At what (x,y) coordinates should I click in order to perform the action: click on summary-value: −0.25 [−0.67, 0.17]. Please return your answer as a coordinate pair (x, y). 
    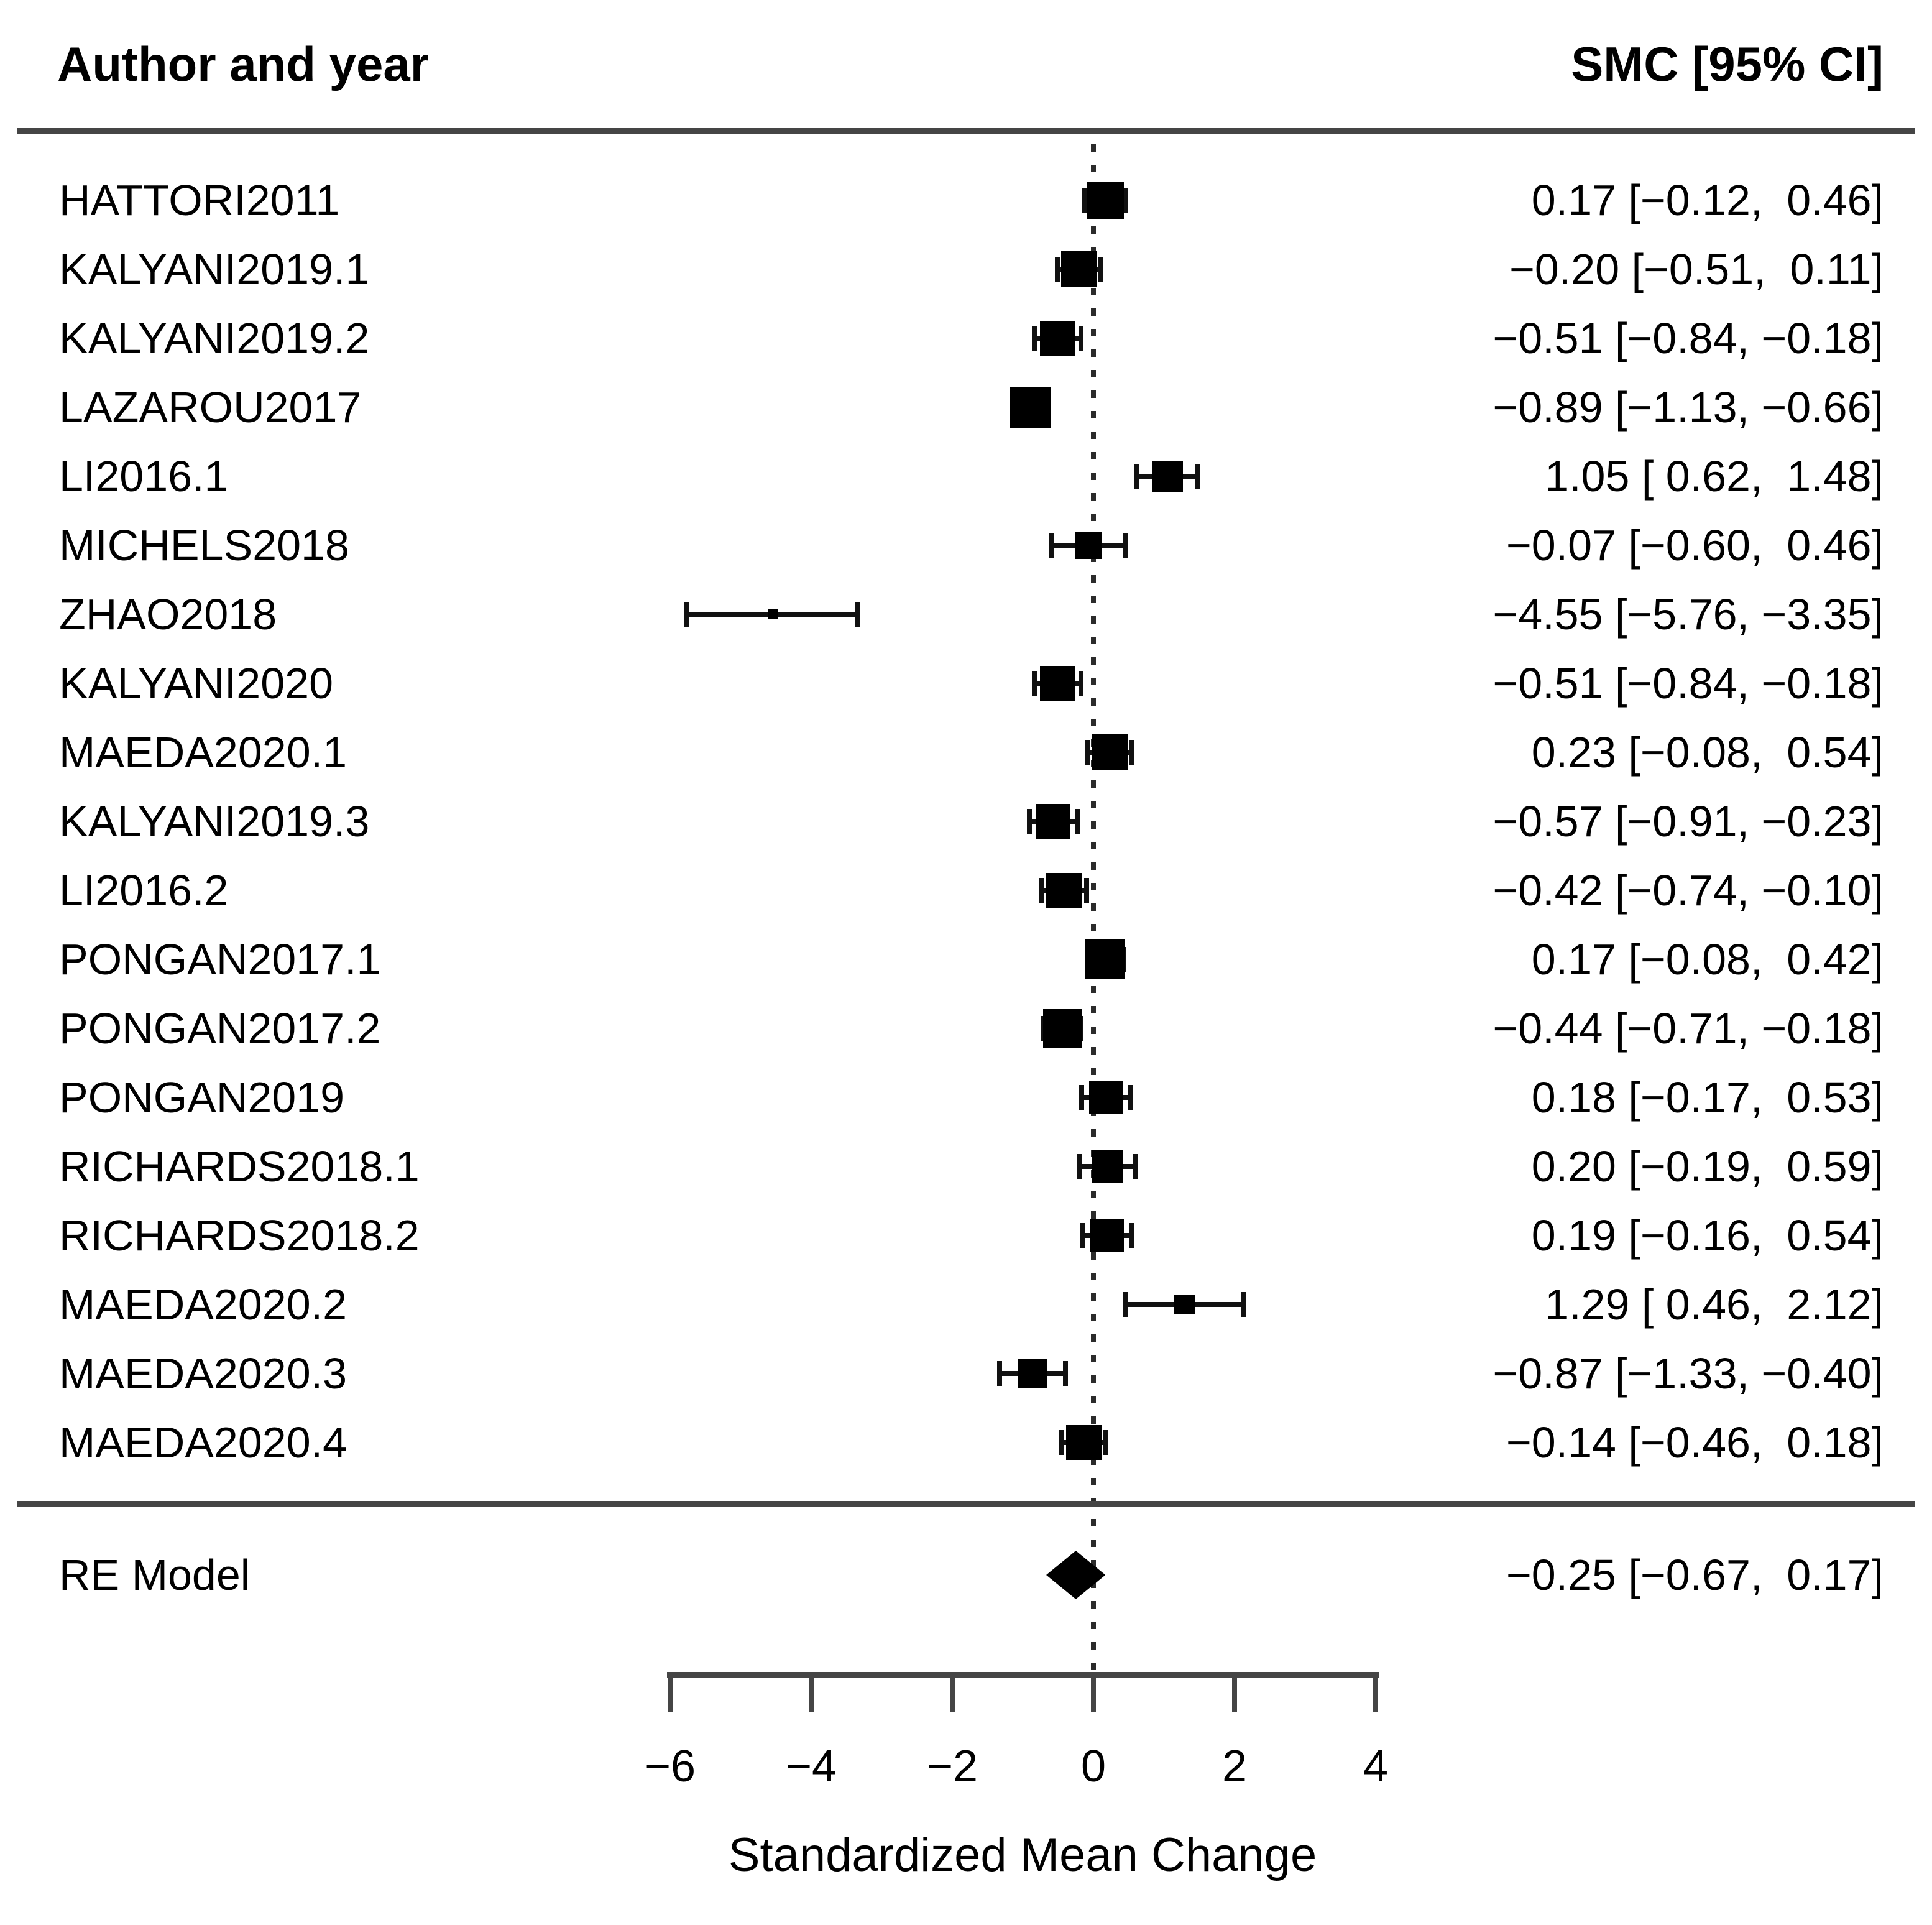
    Looking at the image, I should click on (1695, 1575).